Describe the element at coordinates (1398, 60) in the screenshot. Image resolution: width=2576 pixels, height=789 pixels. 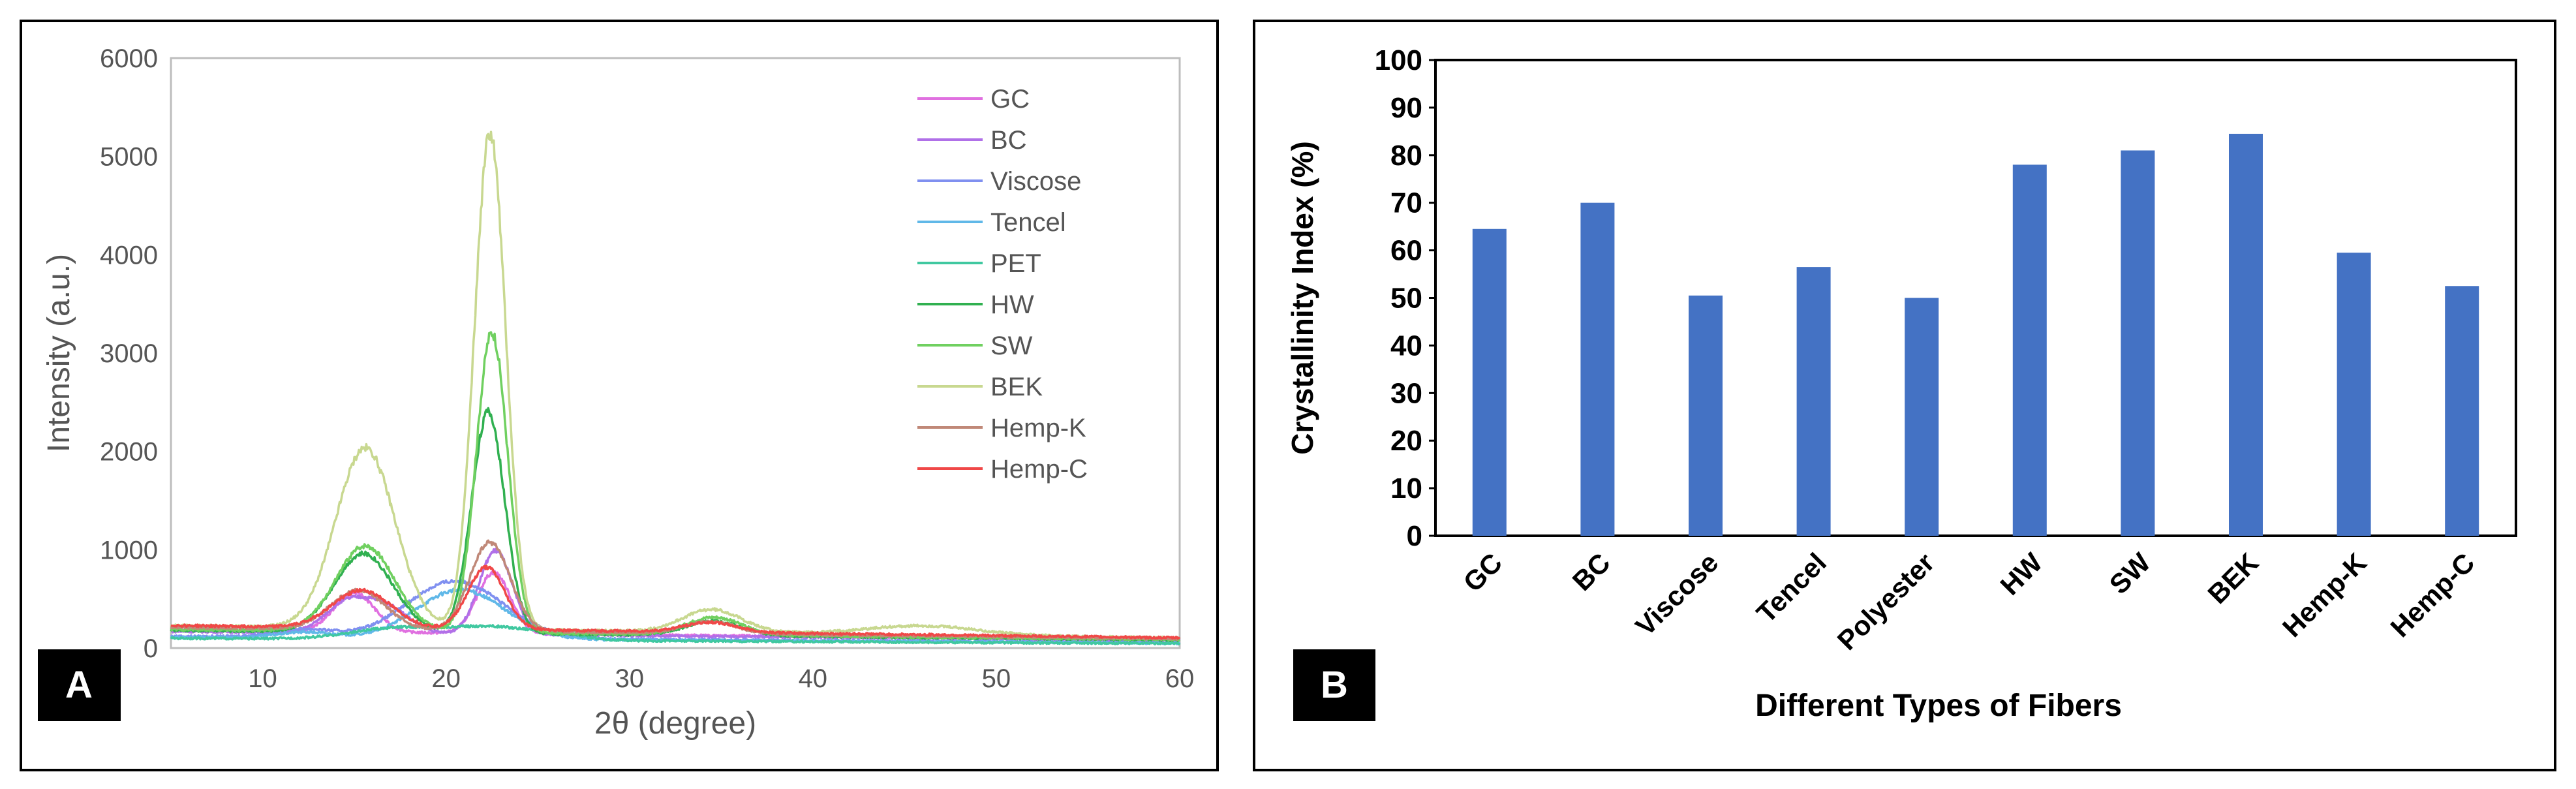
I see `y-tick-label: 100` at that location.